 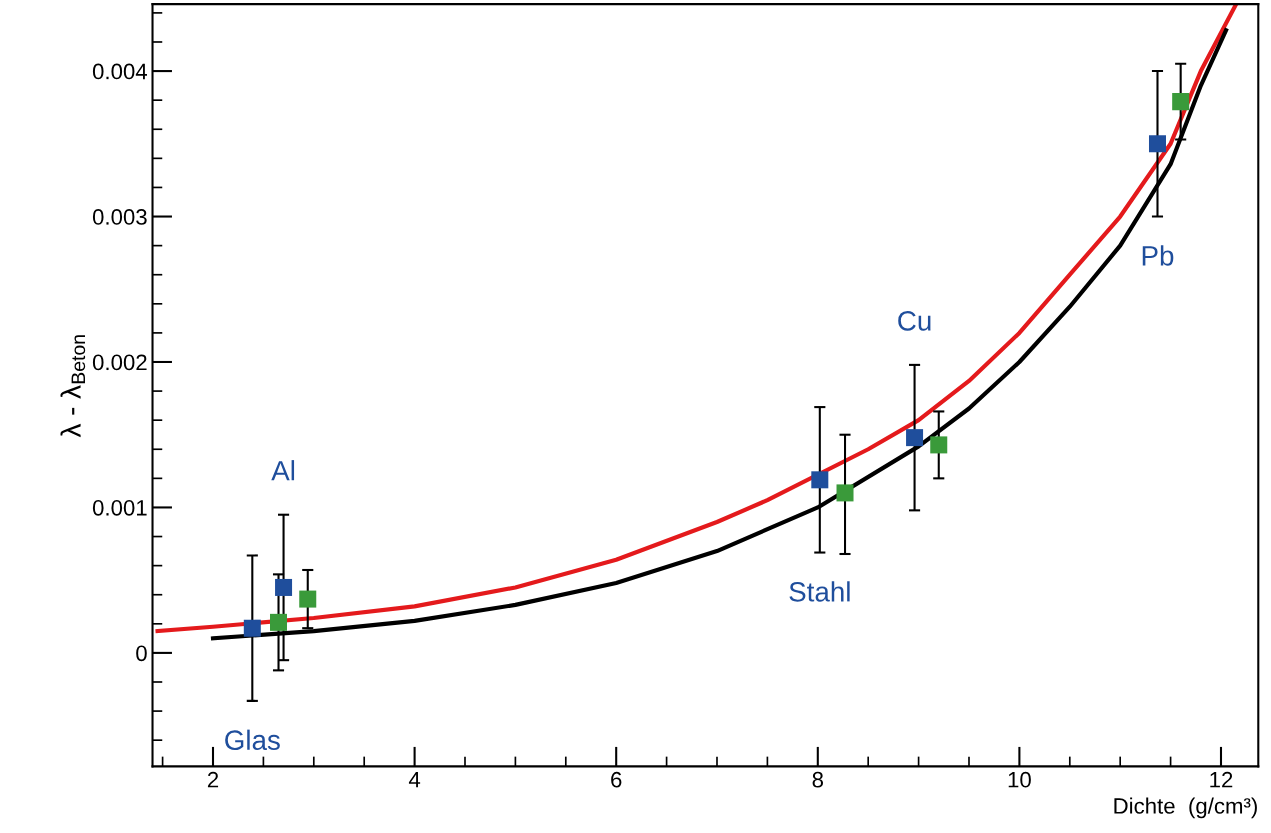 I want to click on annotation: Glas, so click(x=252, y=740).